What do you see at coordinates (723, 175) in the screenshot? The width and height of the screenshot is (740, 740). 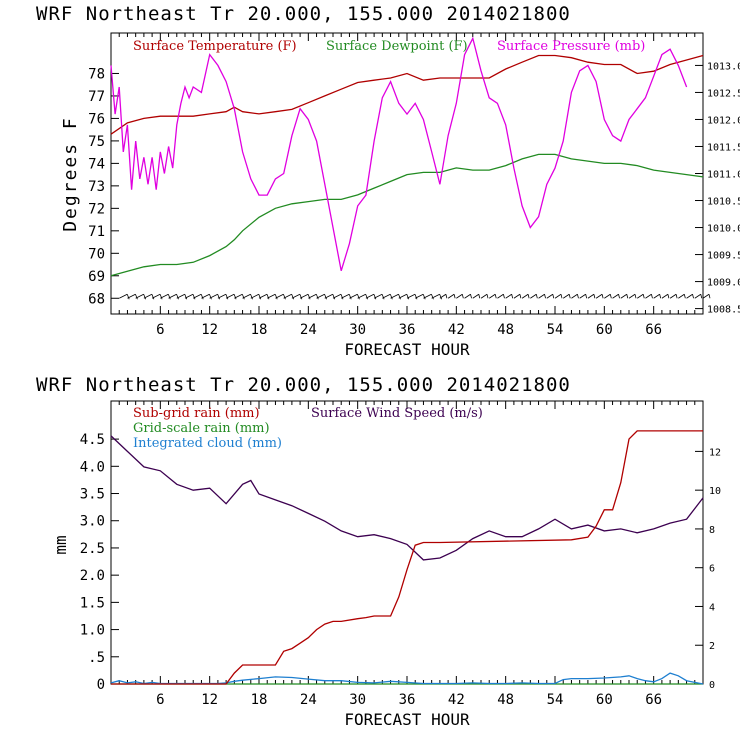 I see `top-y2-tick-label: 1011.0` at bounding box center [723, 175].